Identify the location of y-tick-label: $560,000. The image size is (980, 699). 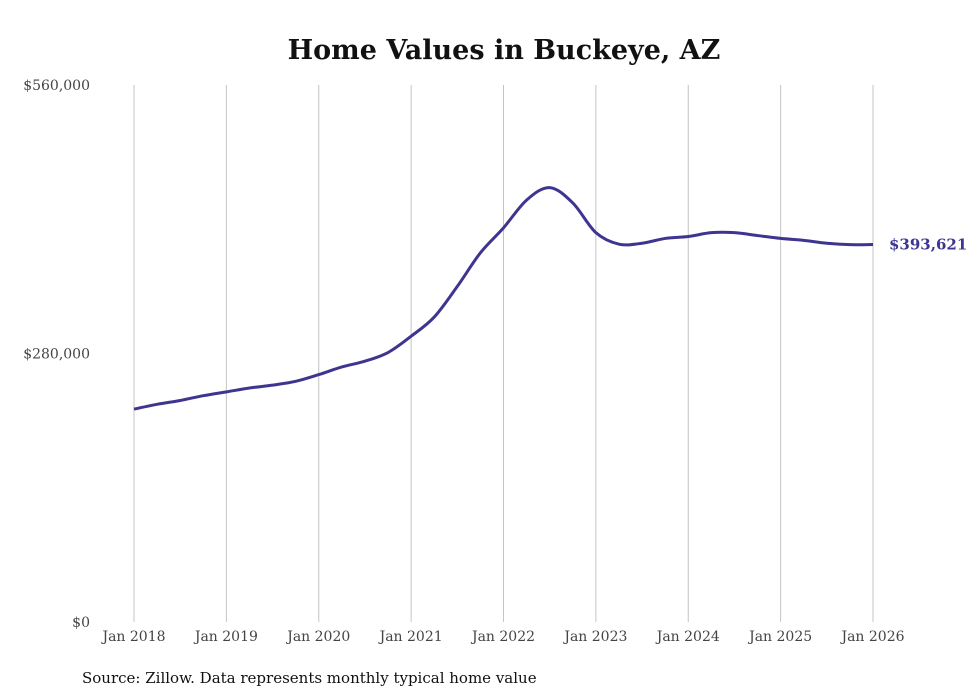
(56, 86).